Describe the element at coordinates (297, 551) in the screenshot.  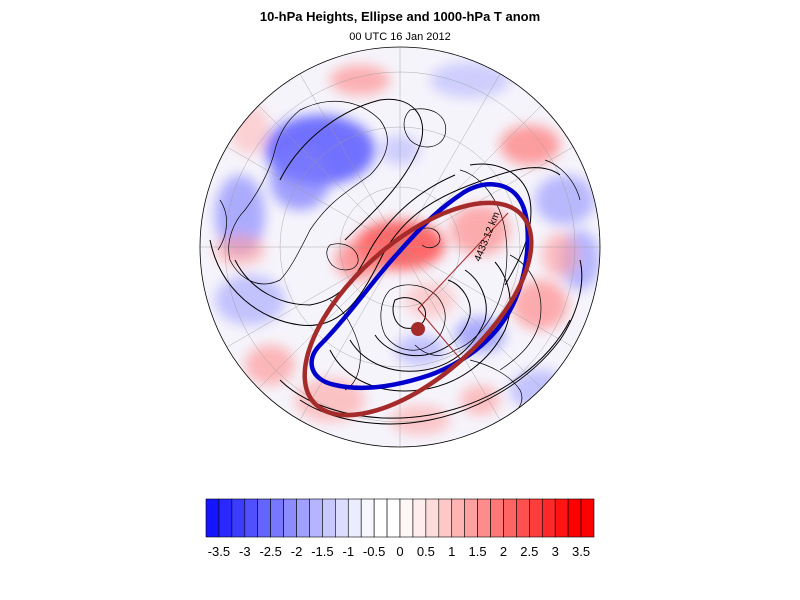
I see `colorbar-tick-label: -2` at that location.